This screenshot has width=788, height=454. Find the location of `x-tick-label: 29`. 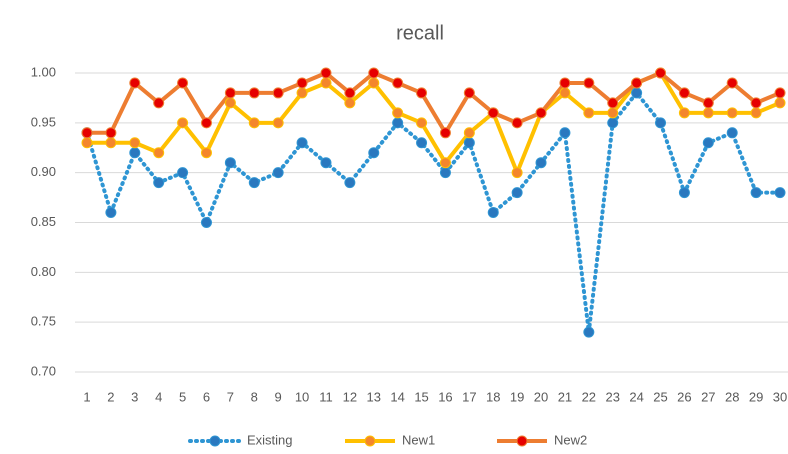

x-tick-label: 29 is located at coordinates (756, 396).